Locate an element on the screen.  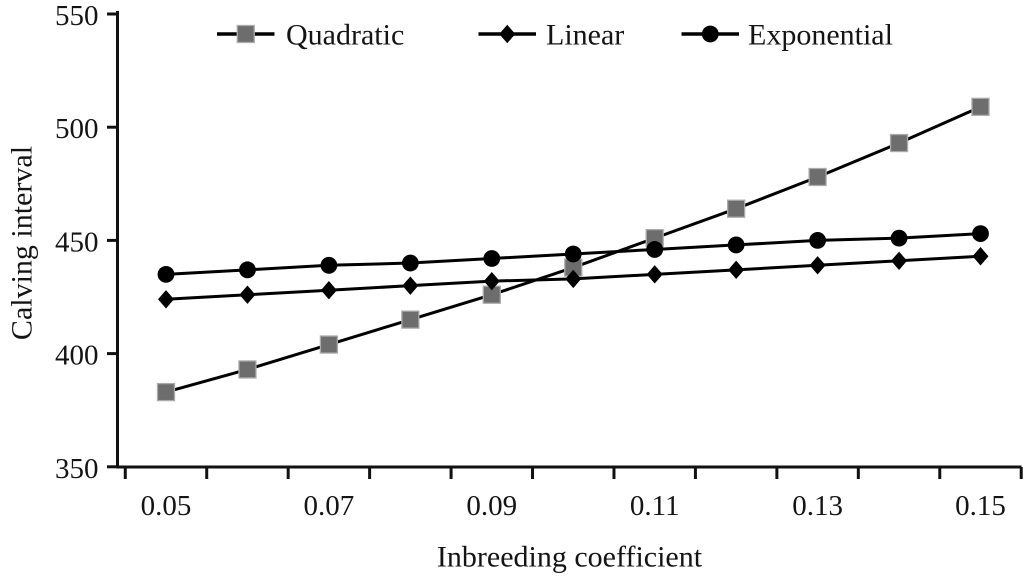
legend: Quadratic Linear Exponential is located at coordinates (555, 35).